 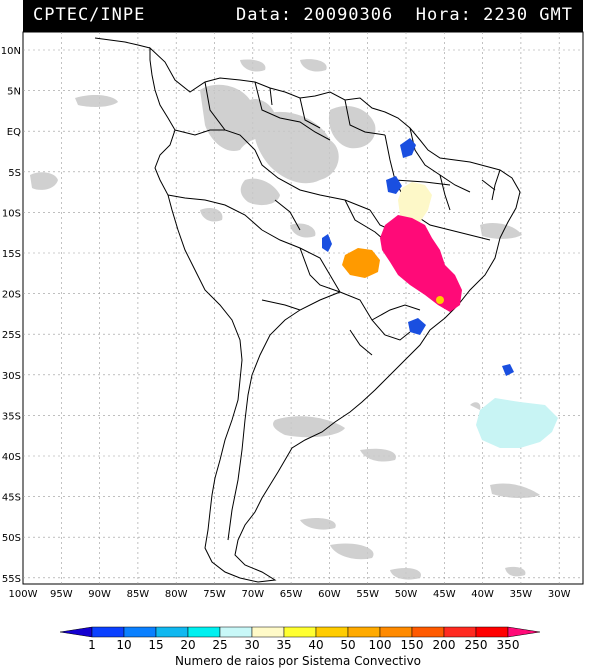 What do you see at coordinates (421, 263) in the screenshot?
I see `magenta-cluster` at bounding box center [421, 263].